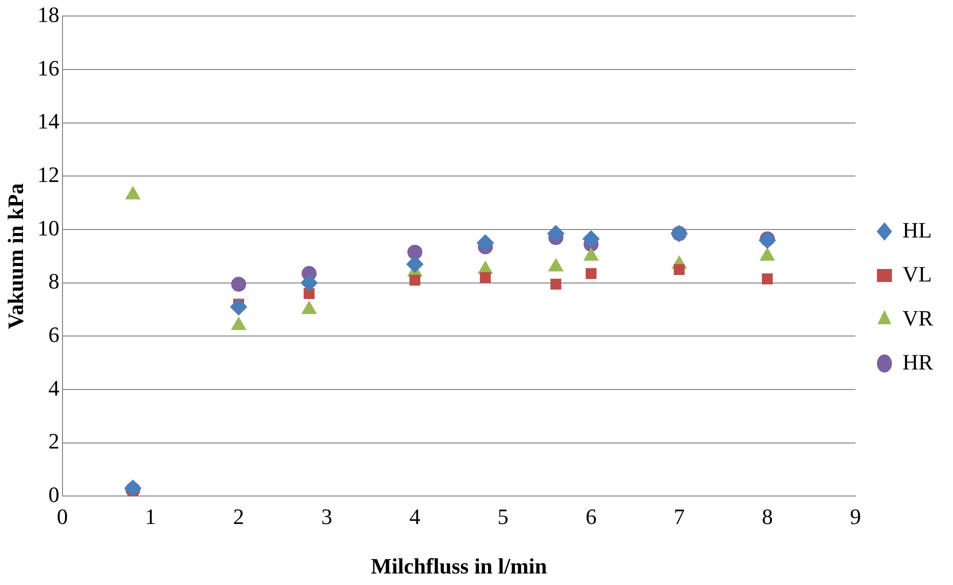 This screenshot has width=953, height=585. Describe the element at coordinates (591, 517) in the screenshot. I see `x-tick-label: 6` at that location.